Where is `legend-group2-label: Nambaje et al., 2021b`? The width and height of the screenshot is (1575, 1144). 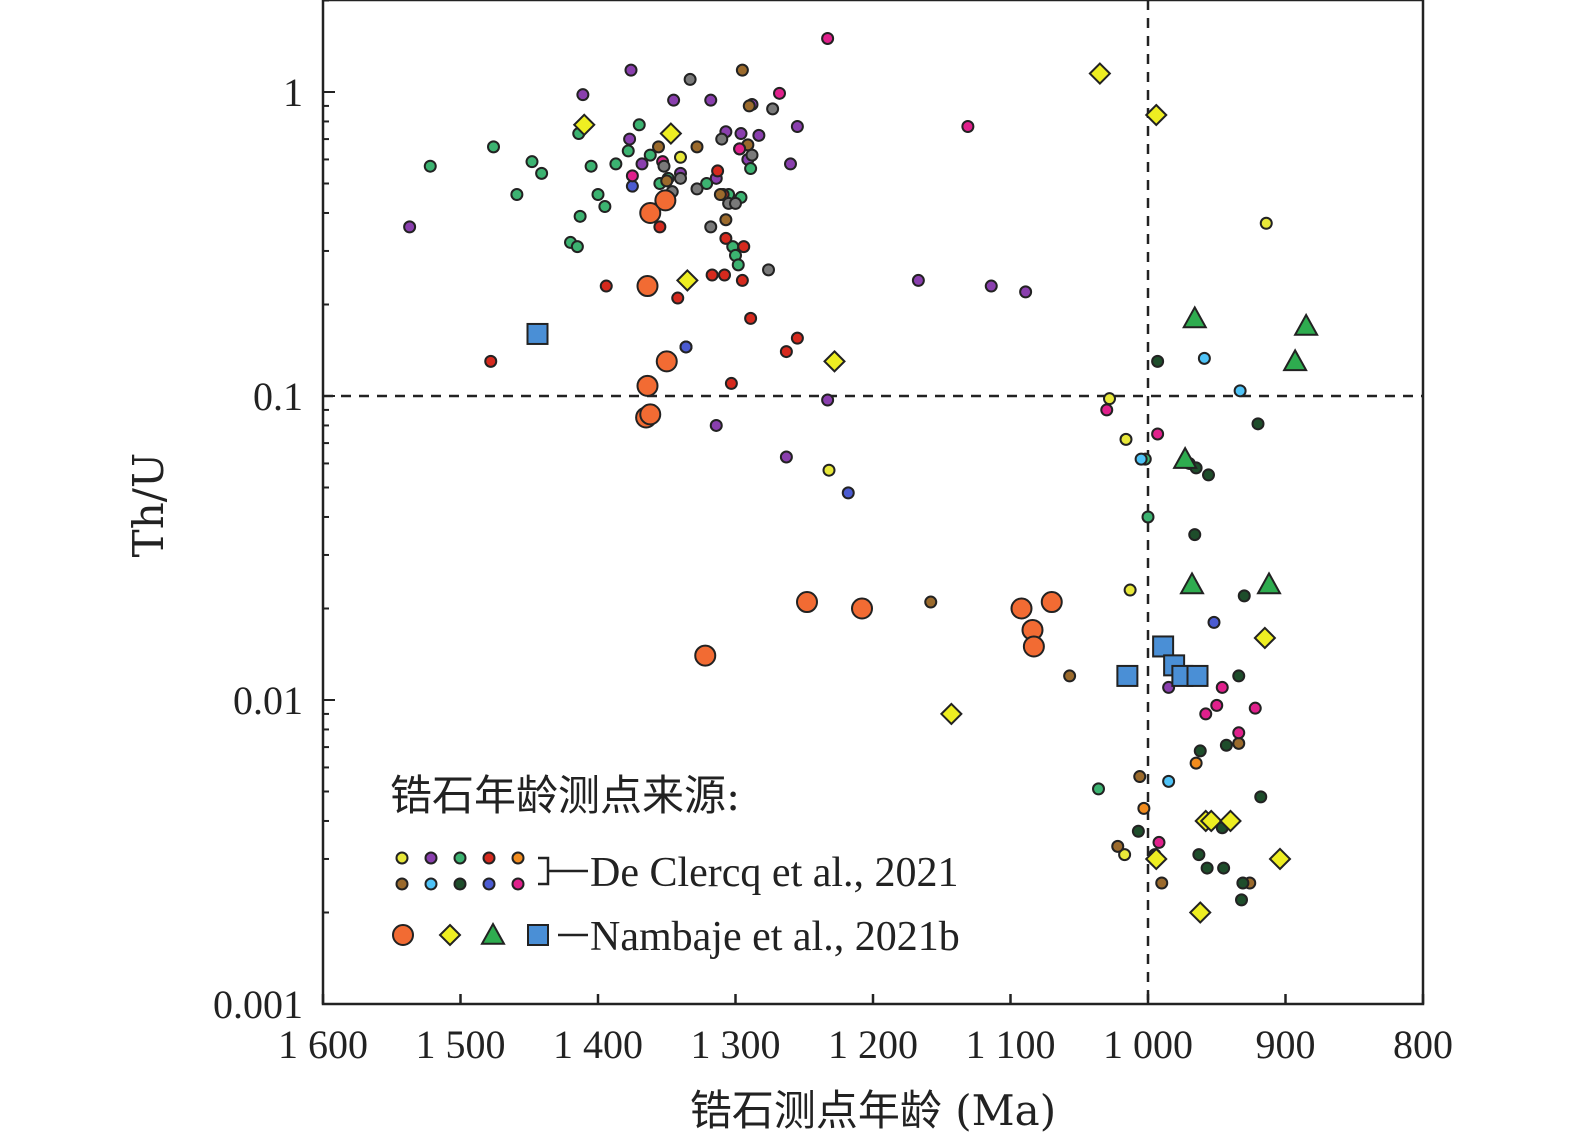
legend-group2-label: Nambaje et al., 2021b is located at coordinates (775, 937).